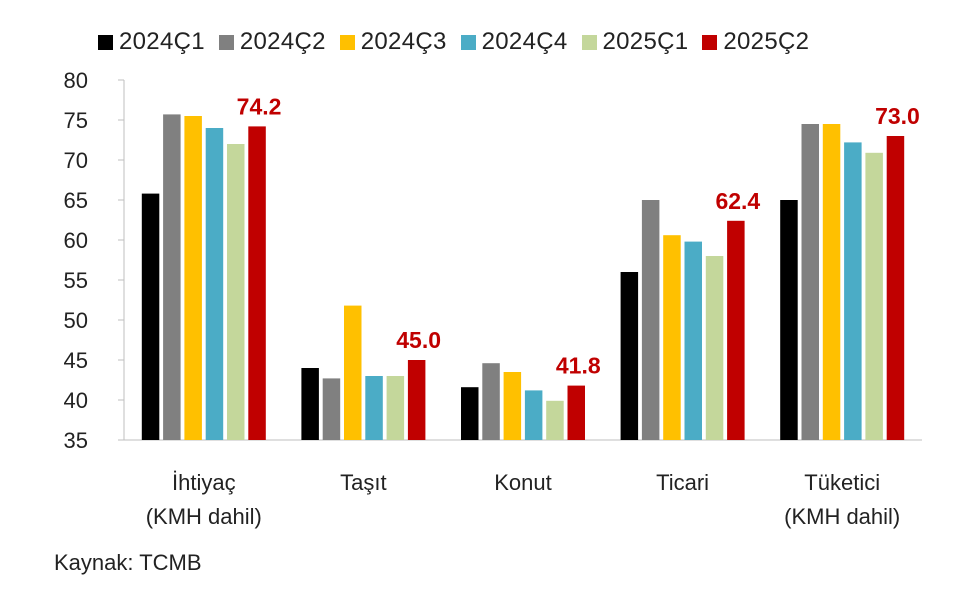 The width and height of the screenshot is (960, 607). What do you see at coordinates (259, 106) in the screenshot?
I see `data-label: 74.2` at bounding box center [259, 106].